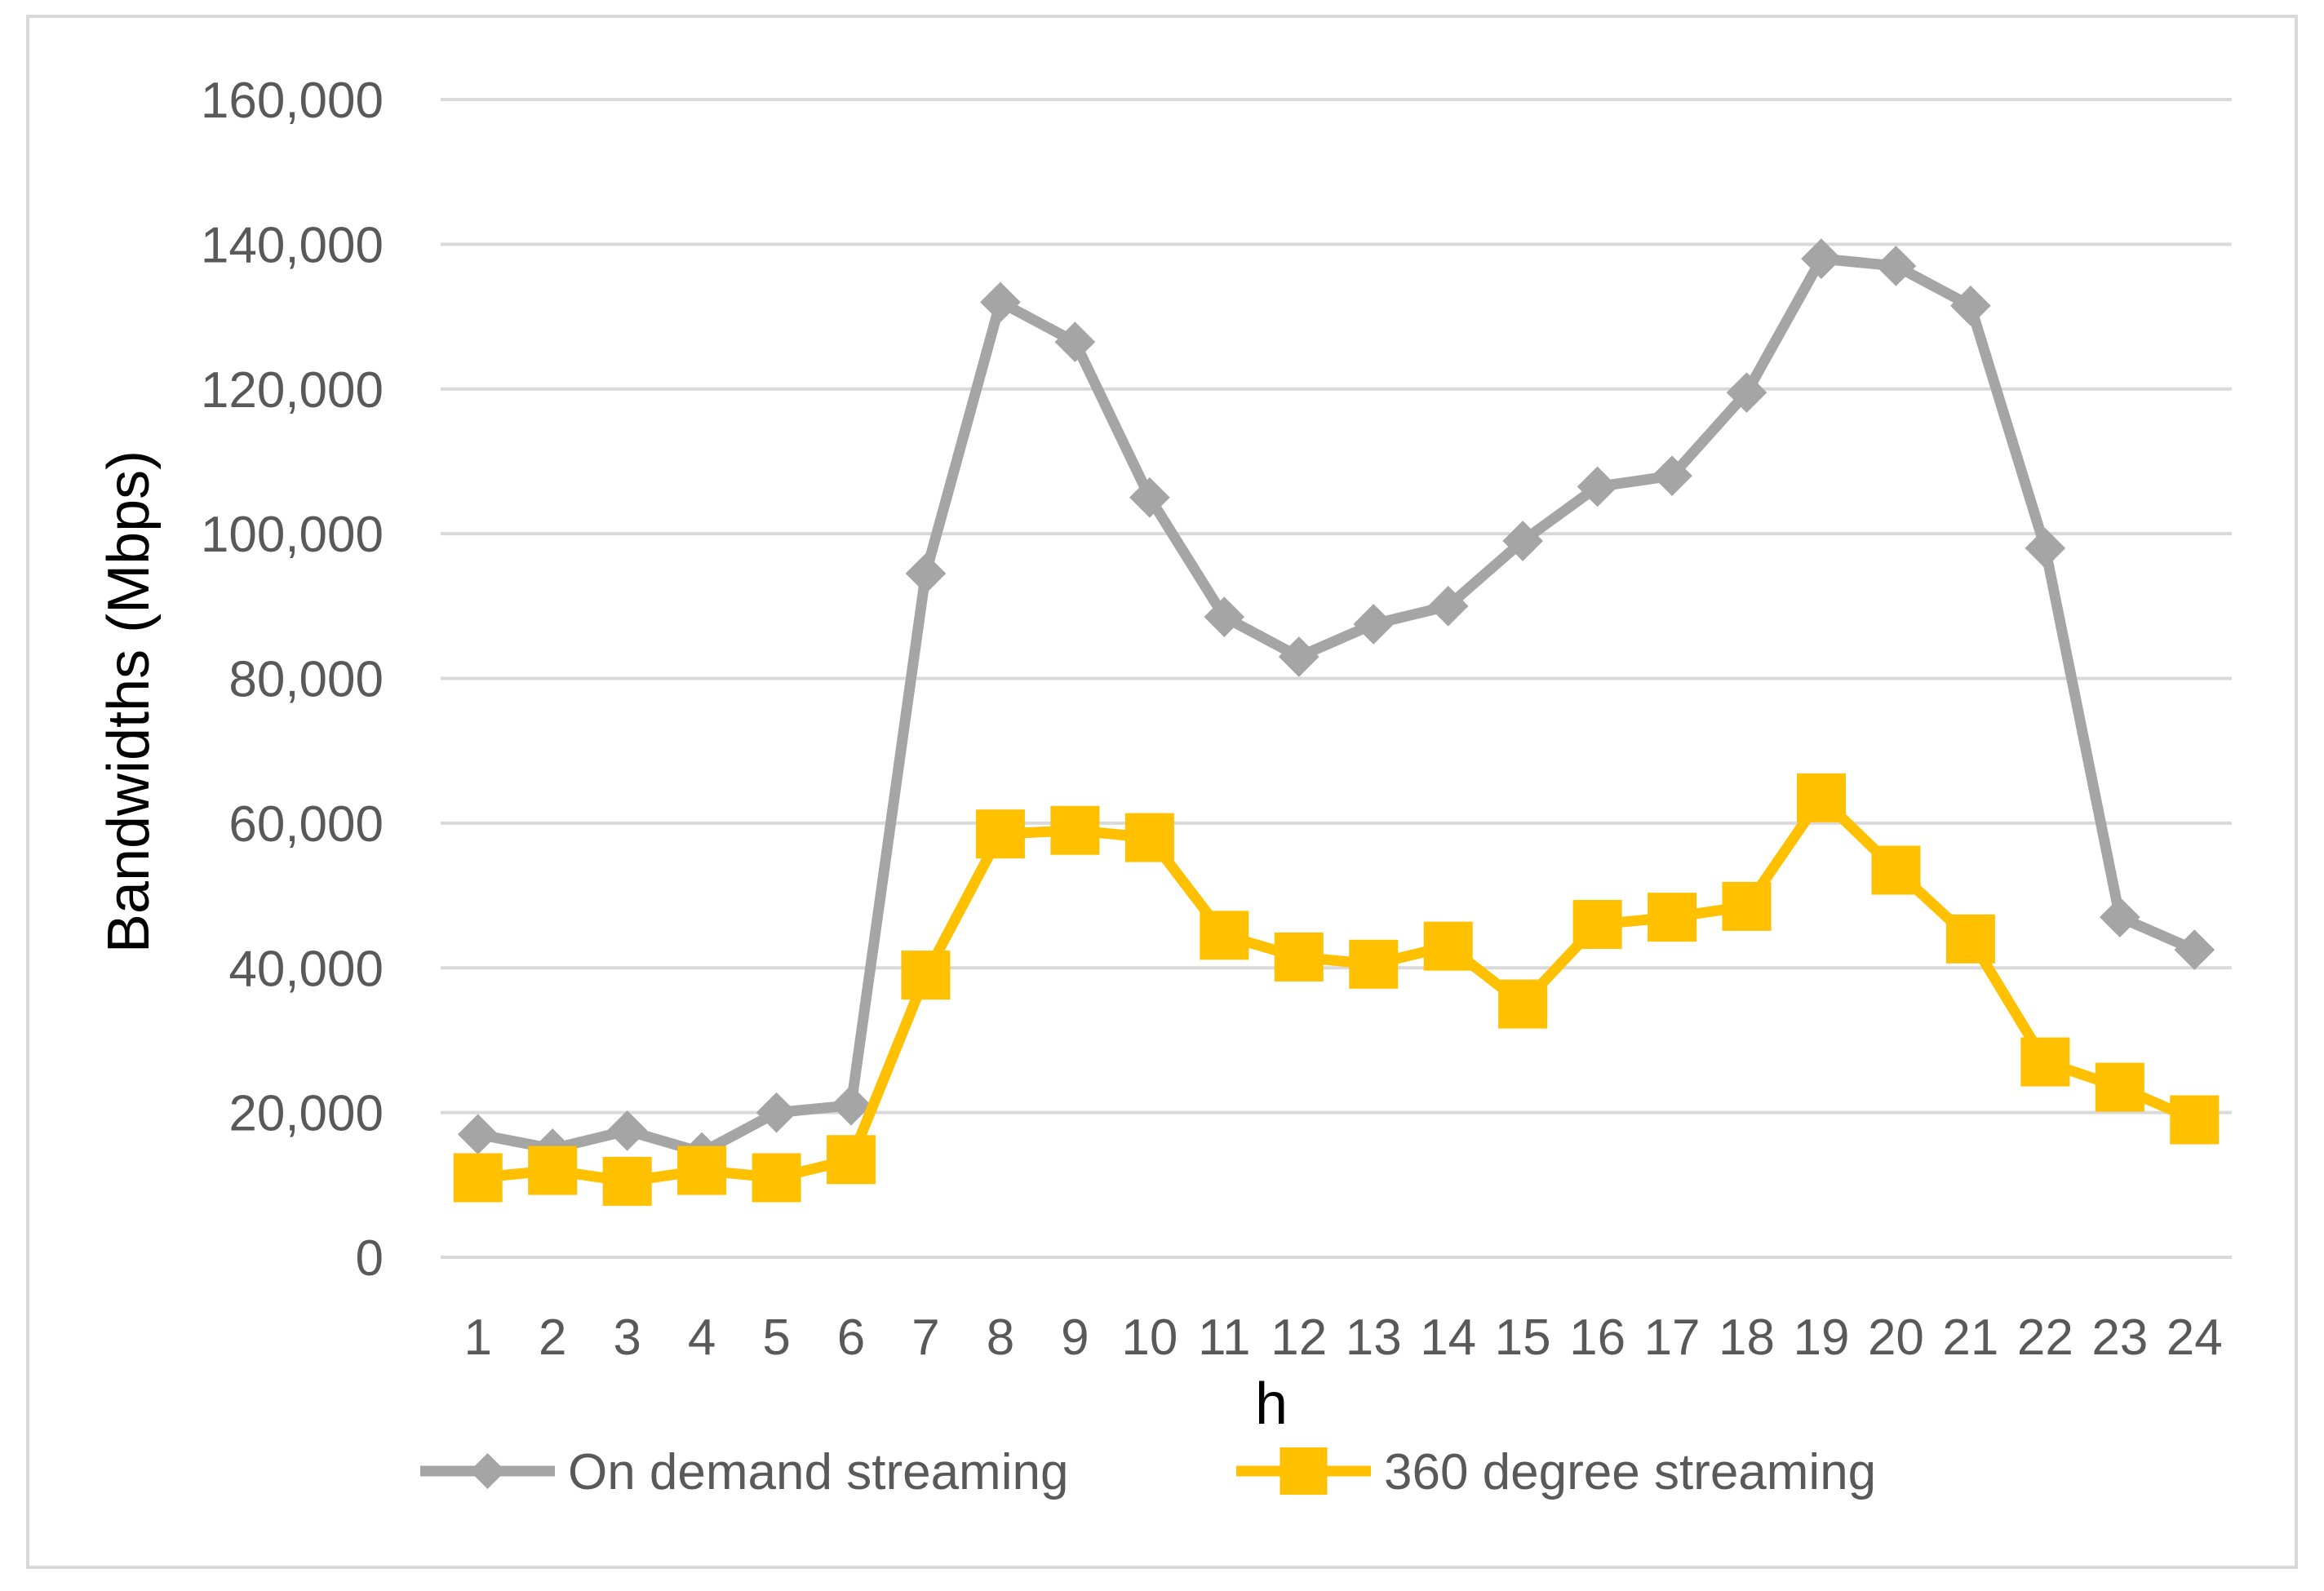  What do you see at coordinates (1272, 1405) in the screenshot?
I see `x-axis-title: h` at bounding box center [1272, 1405].